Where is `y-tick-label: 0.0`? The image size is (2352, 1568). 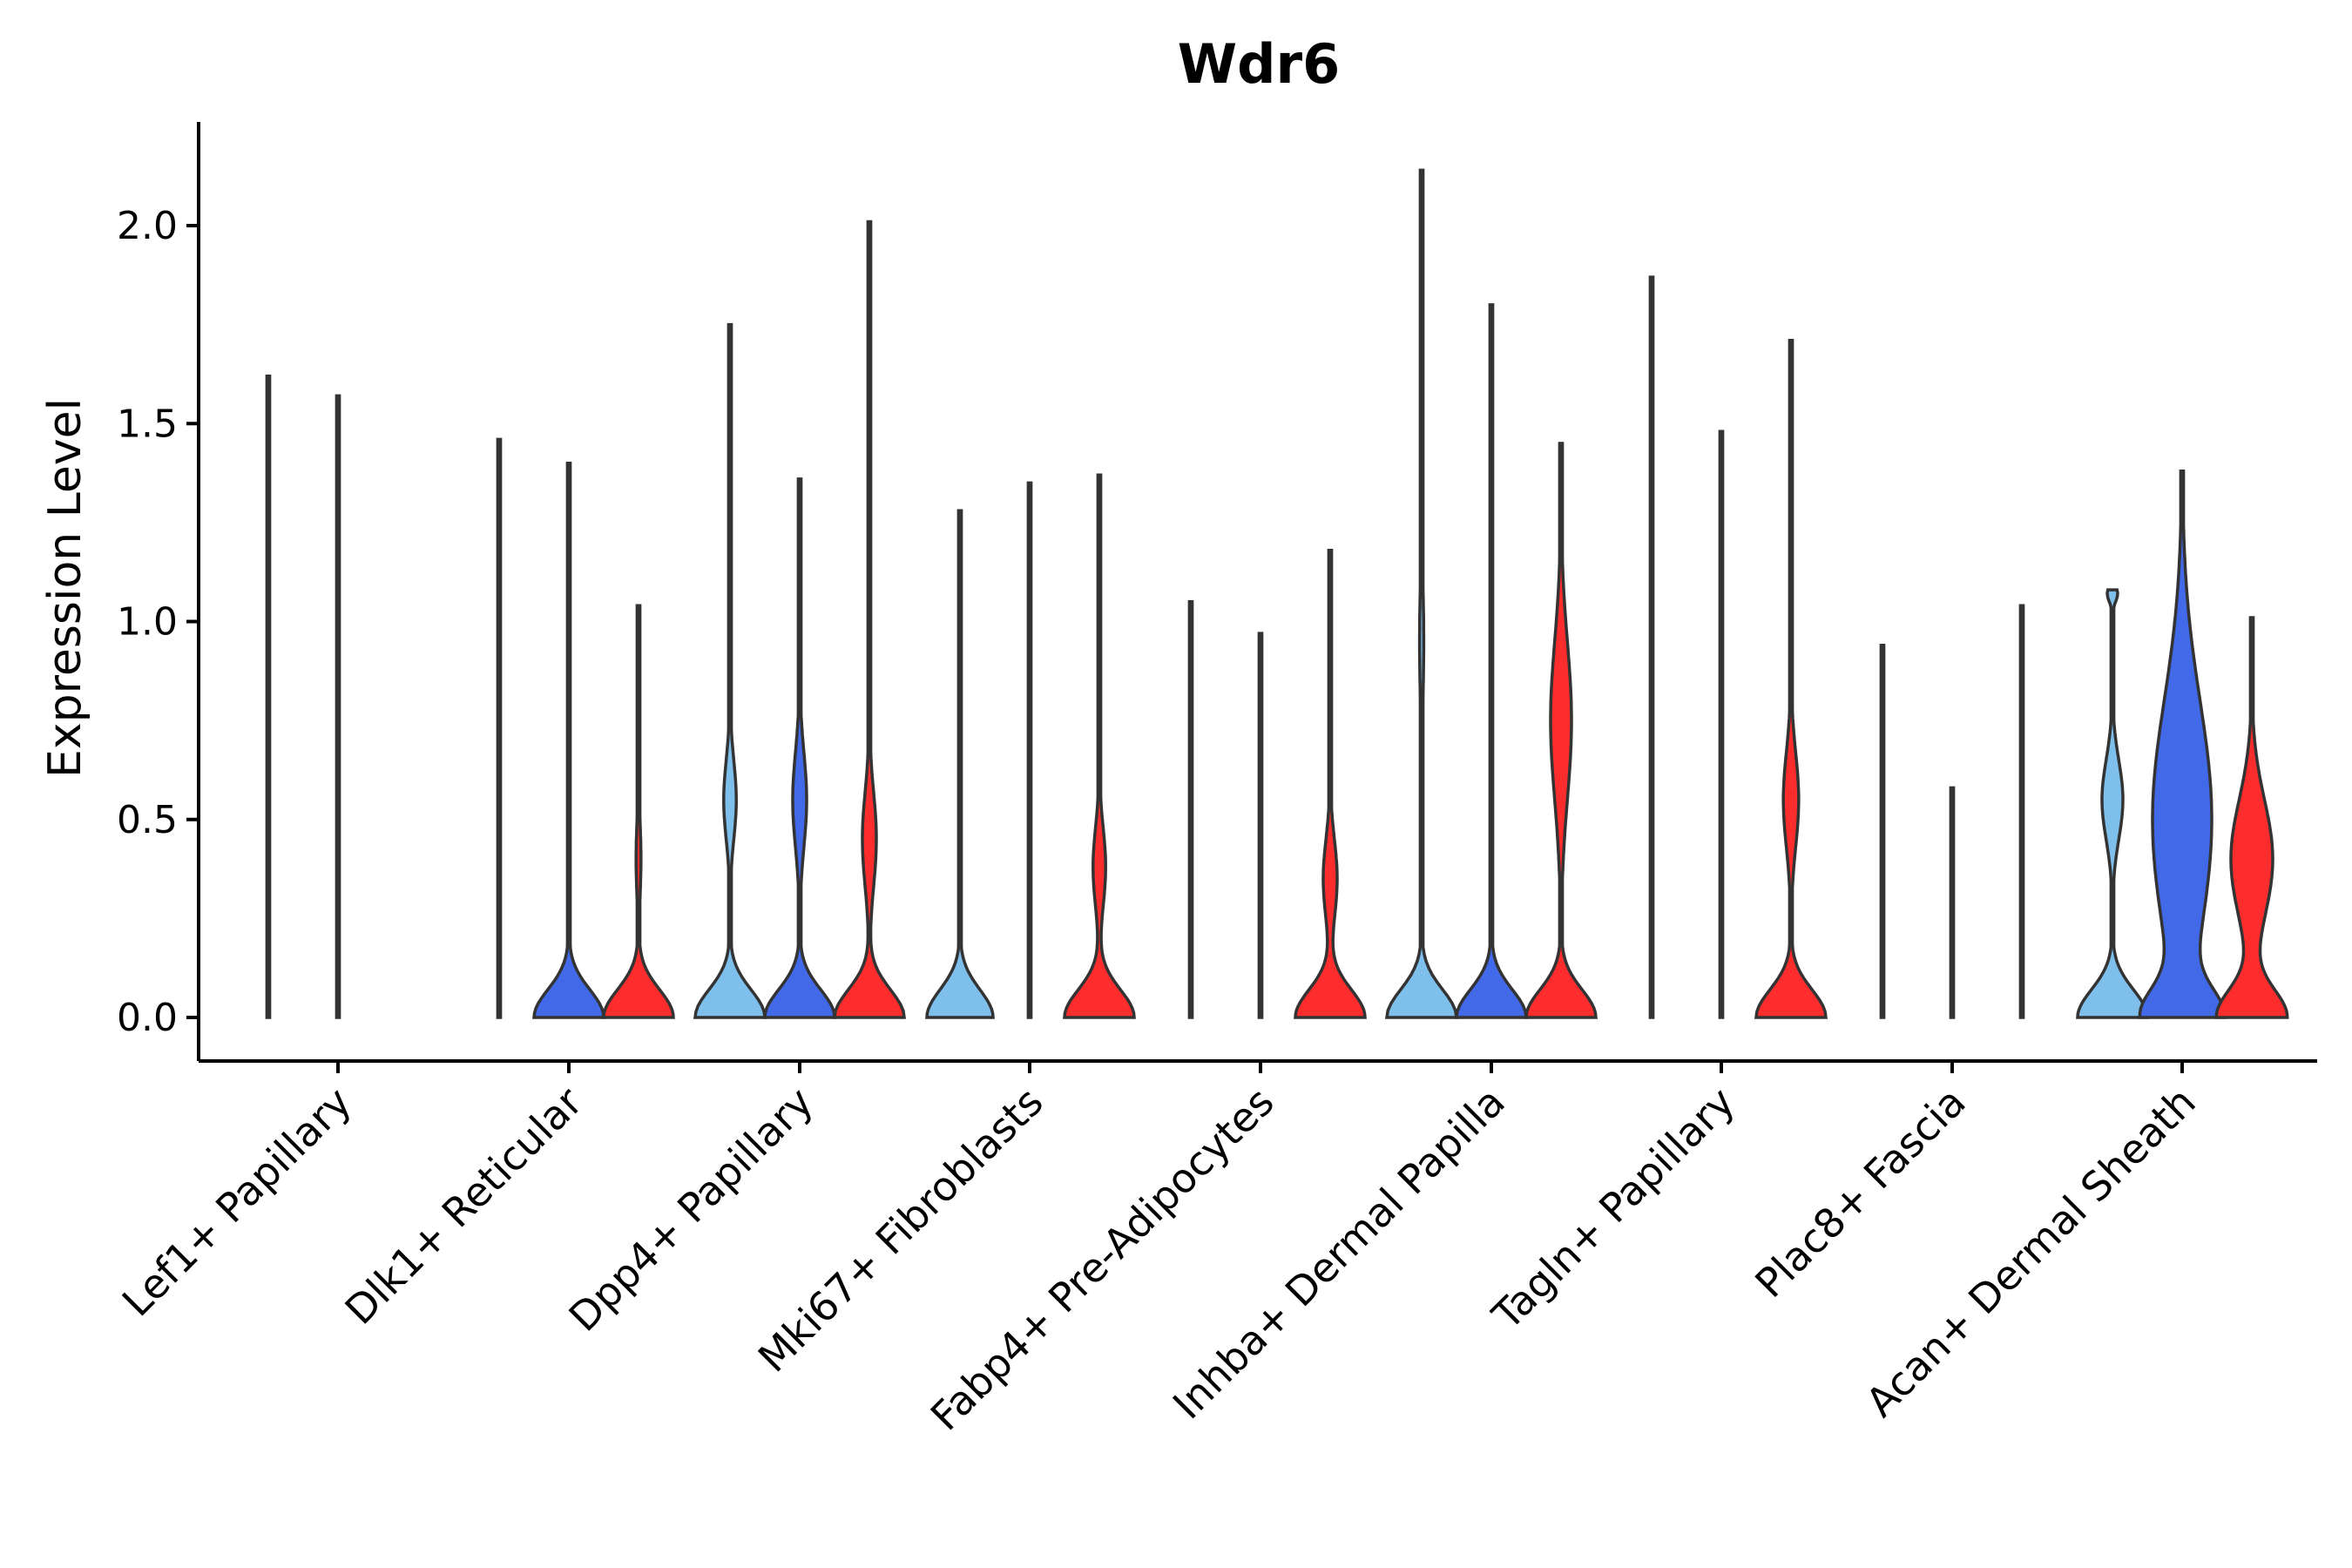
y-tick-label: 0.0 is located at coordinates (147, 1018).